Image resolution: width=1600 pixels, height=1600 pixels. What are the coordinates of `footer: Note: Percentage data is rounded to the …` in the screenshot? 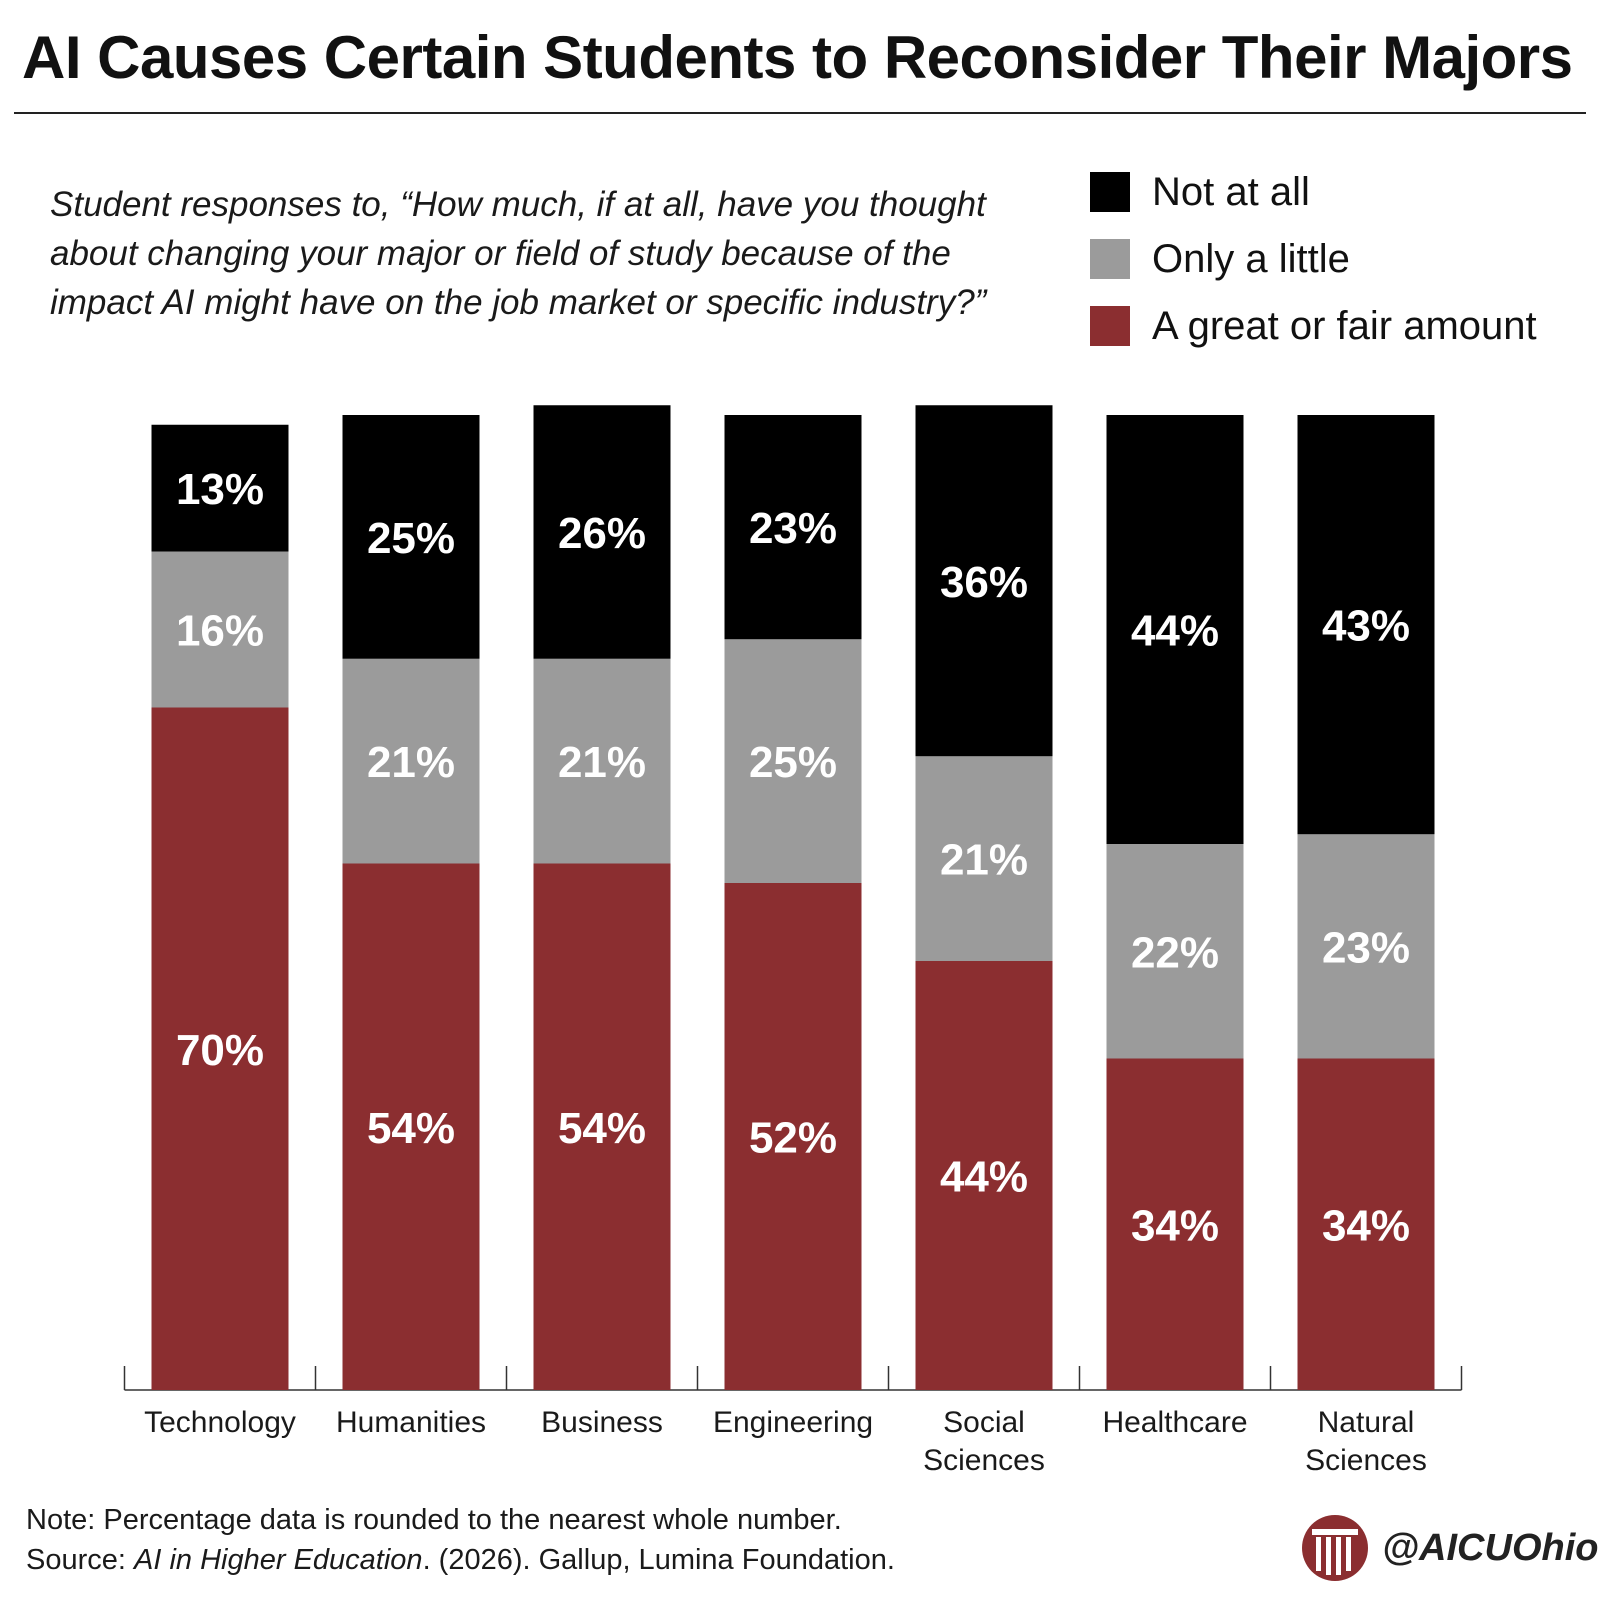 It's located at (460, 1540).